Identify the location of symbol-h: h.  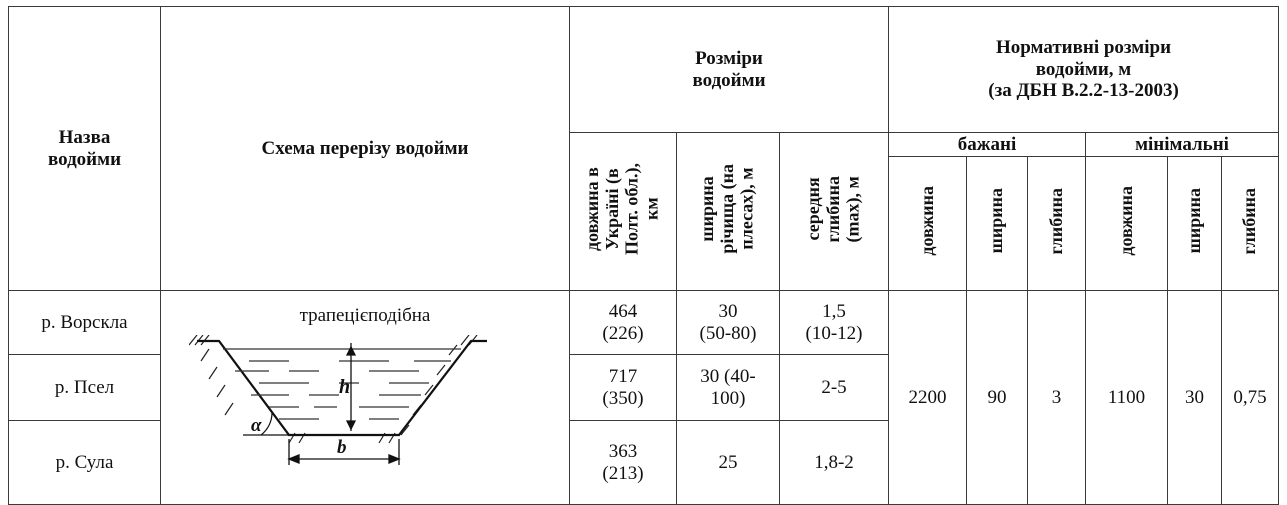
(344, 387).